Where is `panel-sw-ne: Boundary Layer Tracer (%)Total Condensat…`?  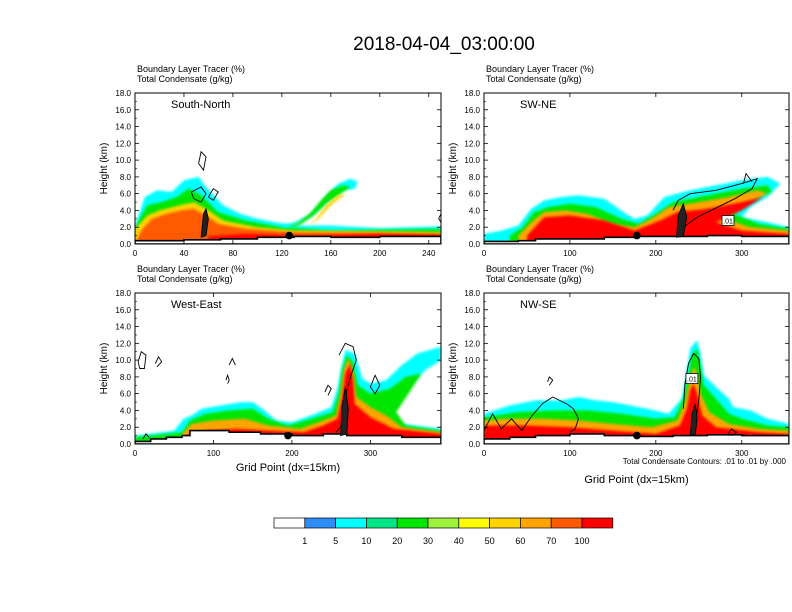
panel-sw-ne: Boundary Layer Tracer (%)Total Condensat… is located at coordinates (619, 161).